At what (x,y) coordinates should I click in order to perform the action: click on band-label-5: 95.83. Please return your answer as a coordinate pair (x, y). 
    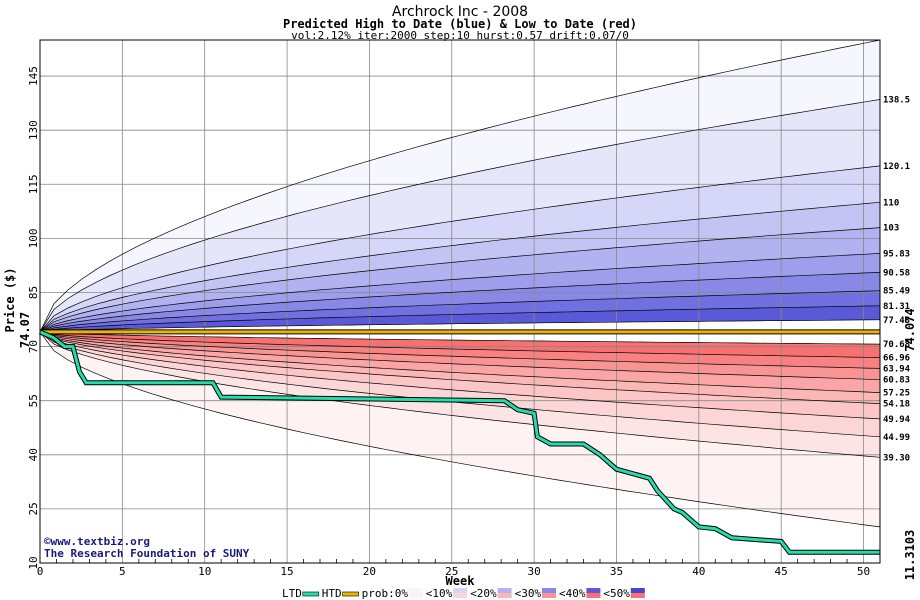
    Looking at the image, I should click on (896, 254).